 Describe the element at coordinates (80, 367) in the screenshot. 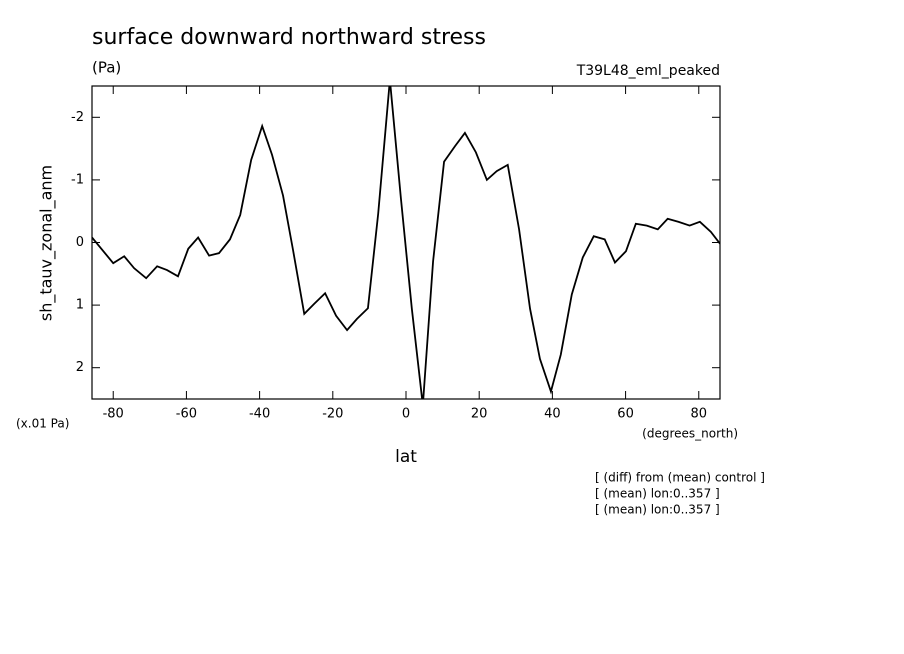

I see `y-tick-label: 2` at that location.